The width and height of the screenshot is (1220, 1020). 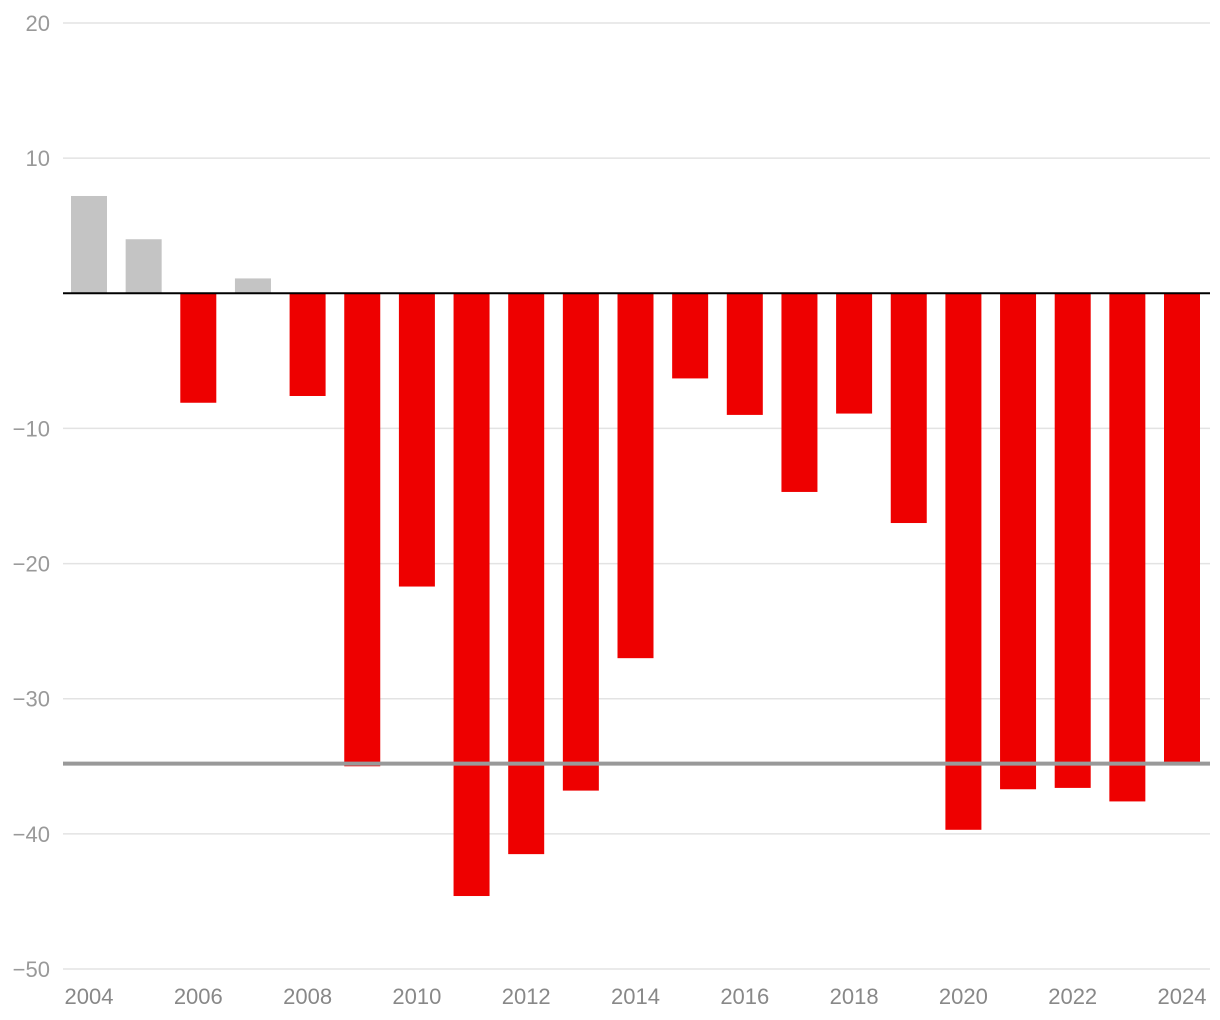 I want to click on x-tick-label: 2014, so click(x=635, y=996).